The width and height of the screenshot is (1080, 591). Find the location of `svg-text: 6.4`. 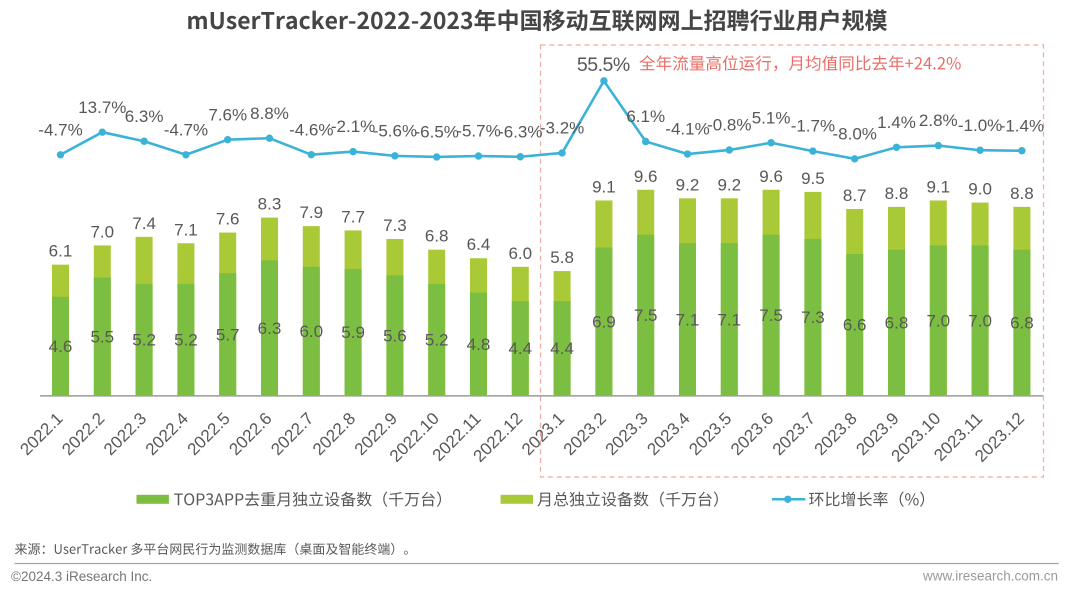

svg-text: 6.4 is located at coordinates (479, 244).